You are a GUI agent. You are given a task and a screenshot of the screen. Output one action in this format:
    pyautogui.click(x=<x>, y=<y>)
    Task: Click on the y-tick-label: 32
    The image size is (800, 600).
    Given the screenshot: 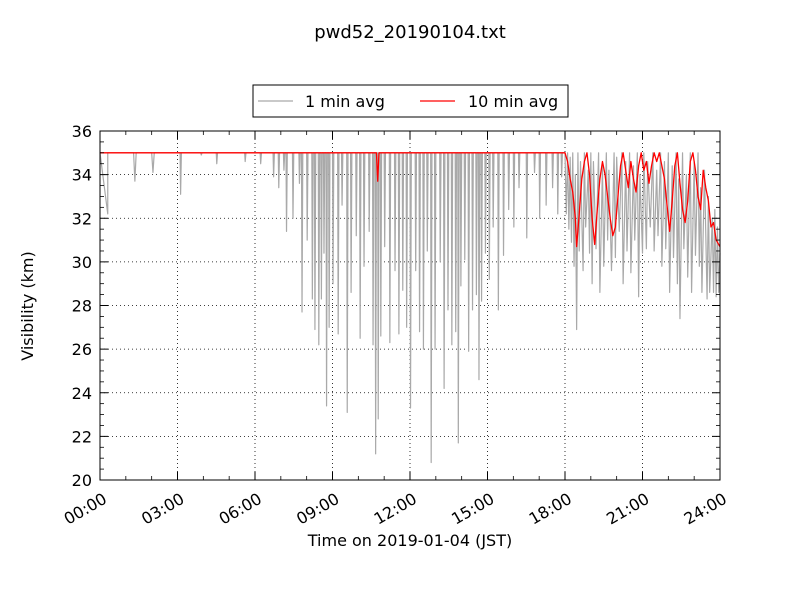 What is the action you would take?
    pyautogui.click(x=82, y=218)
    